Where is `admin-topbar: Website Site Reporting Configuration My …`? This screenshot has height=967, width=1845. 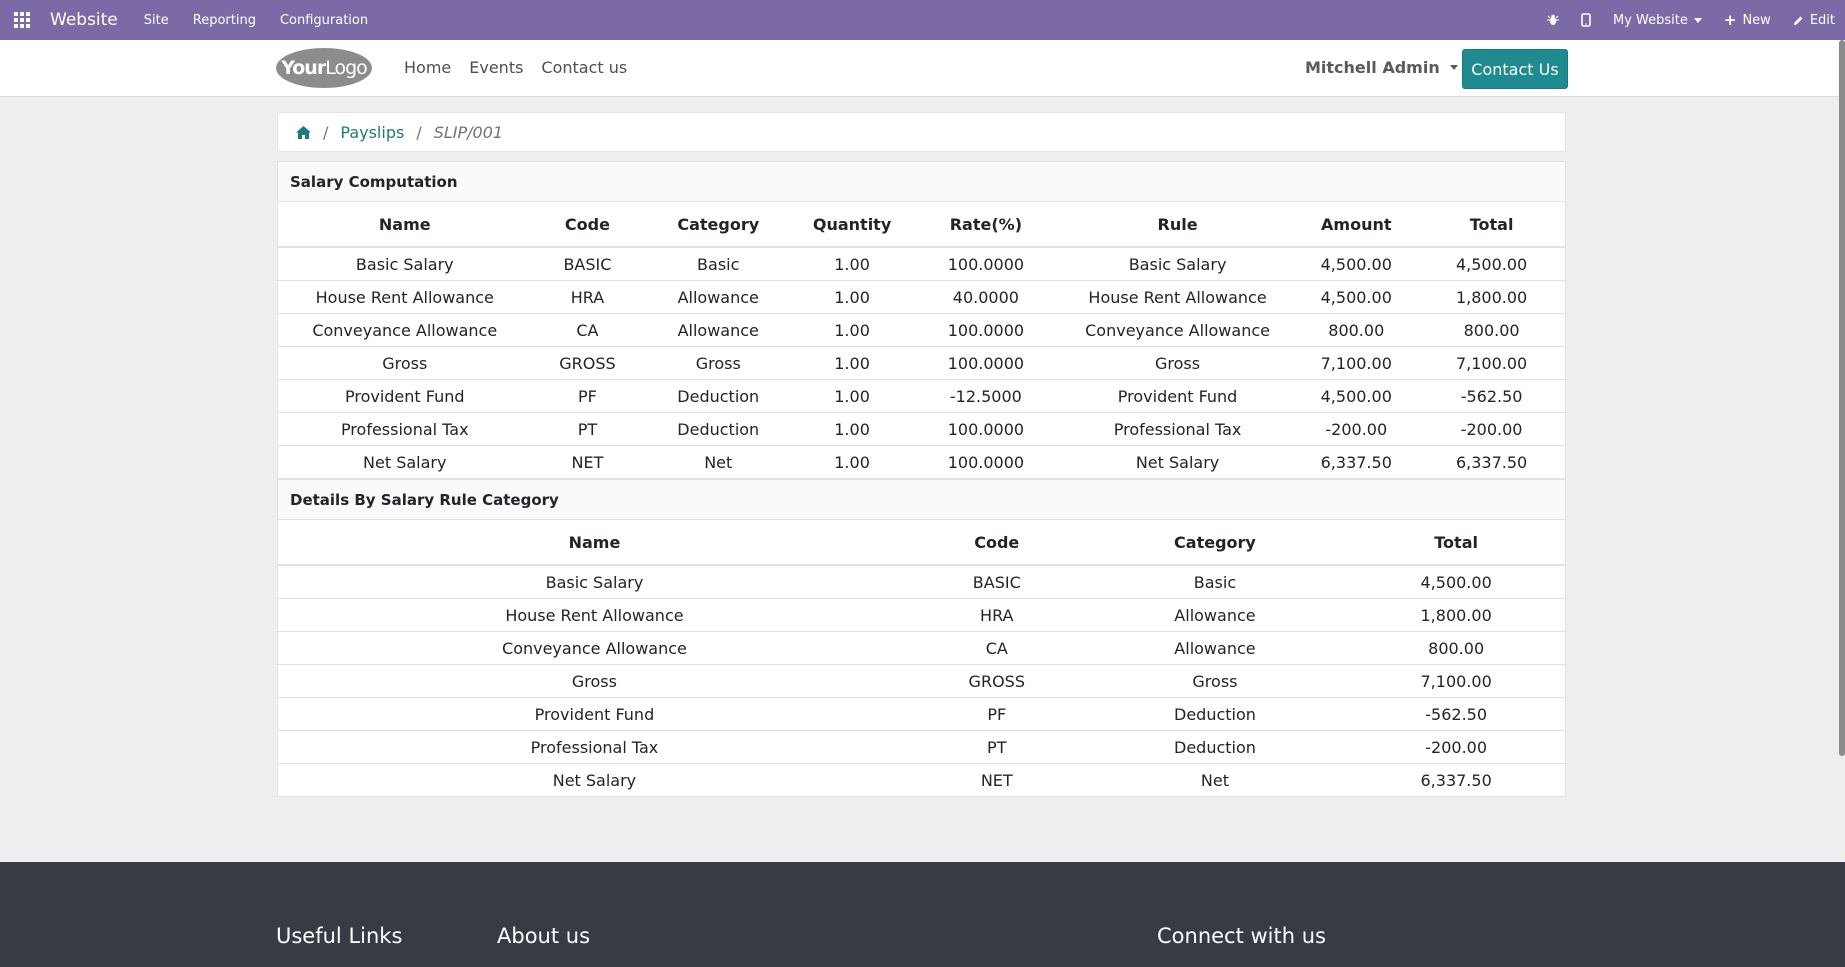 admin-topbar: Website Site Reporting Configuration My … is located at coordinates (922, 20).